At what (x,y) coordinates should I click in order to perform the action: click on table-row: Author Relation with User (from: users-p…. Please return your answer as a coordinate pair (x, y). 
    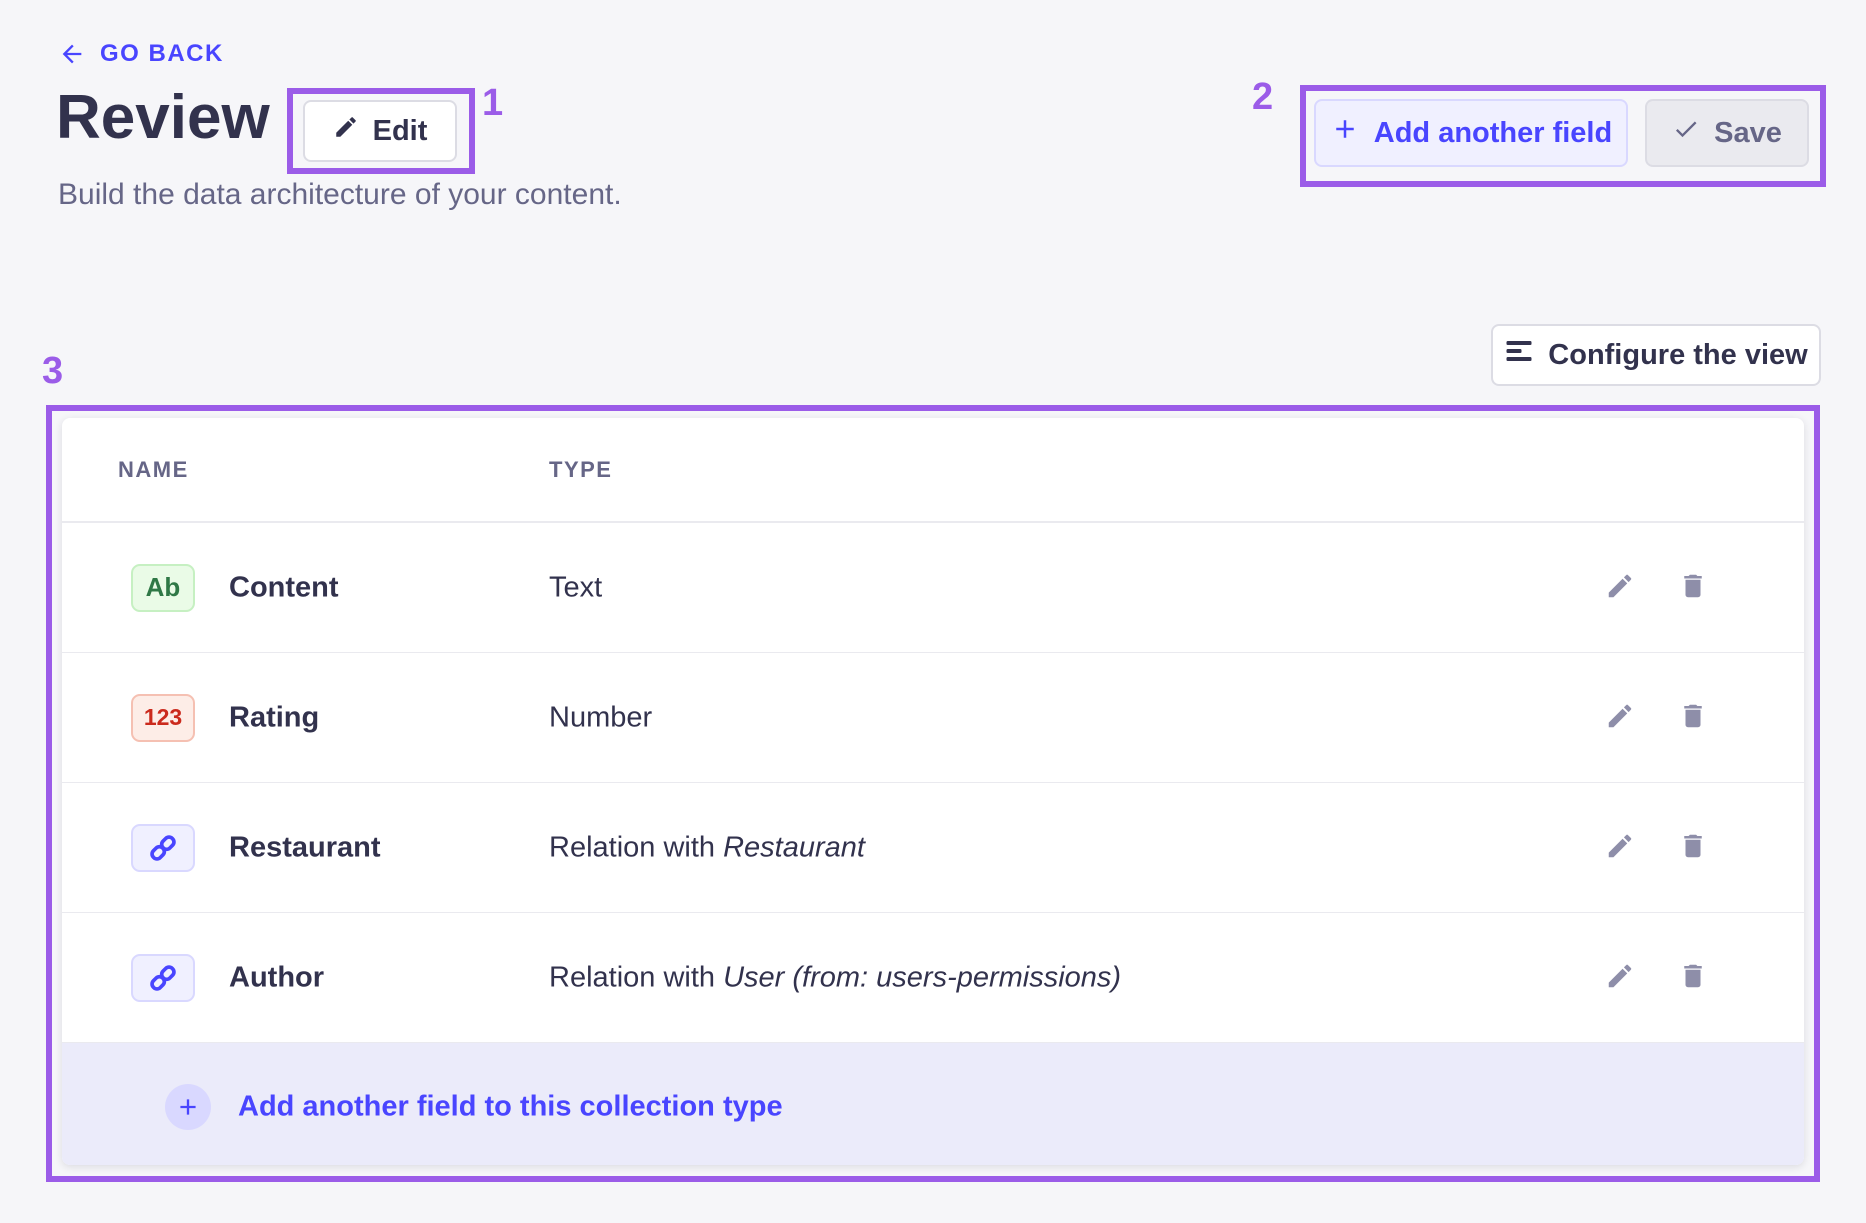
    Looking at the image, I should click on (933, 978).